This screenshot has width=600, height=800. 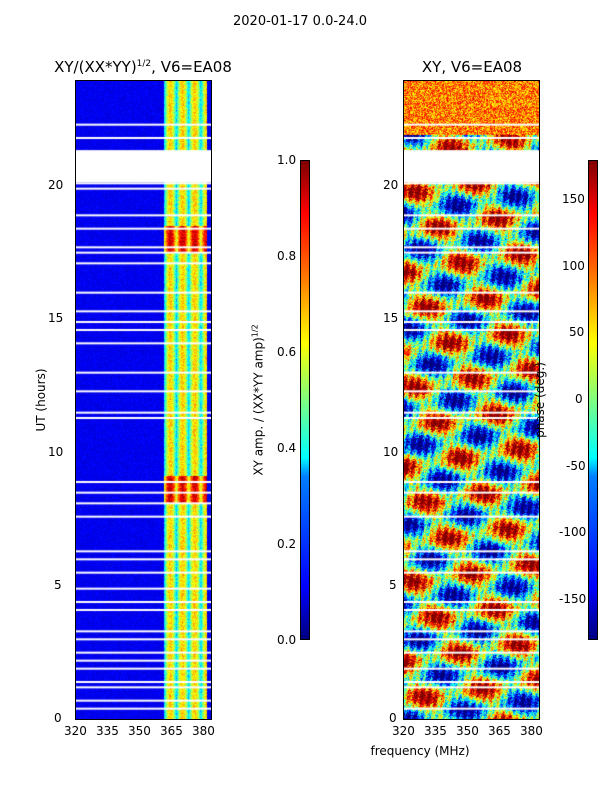 What do you see at coordinates (56, 318) in the screenshot?
I see `amp-ytick: 15` at bounding box center [56, 318].